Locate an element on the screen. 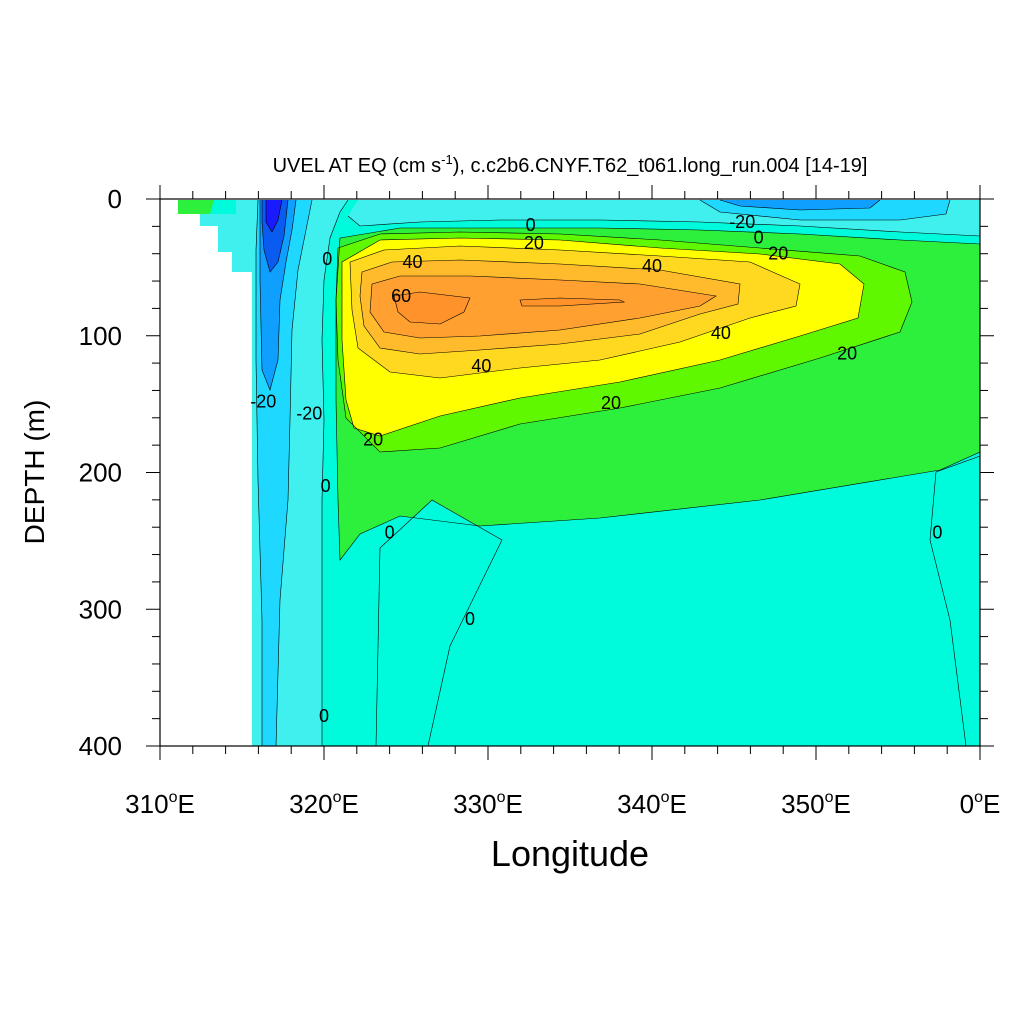 The image size is (1024, 1024). x-tick-label: 310oE is located at coordinates (160, 804).